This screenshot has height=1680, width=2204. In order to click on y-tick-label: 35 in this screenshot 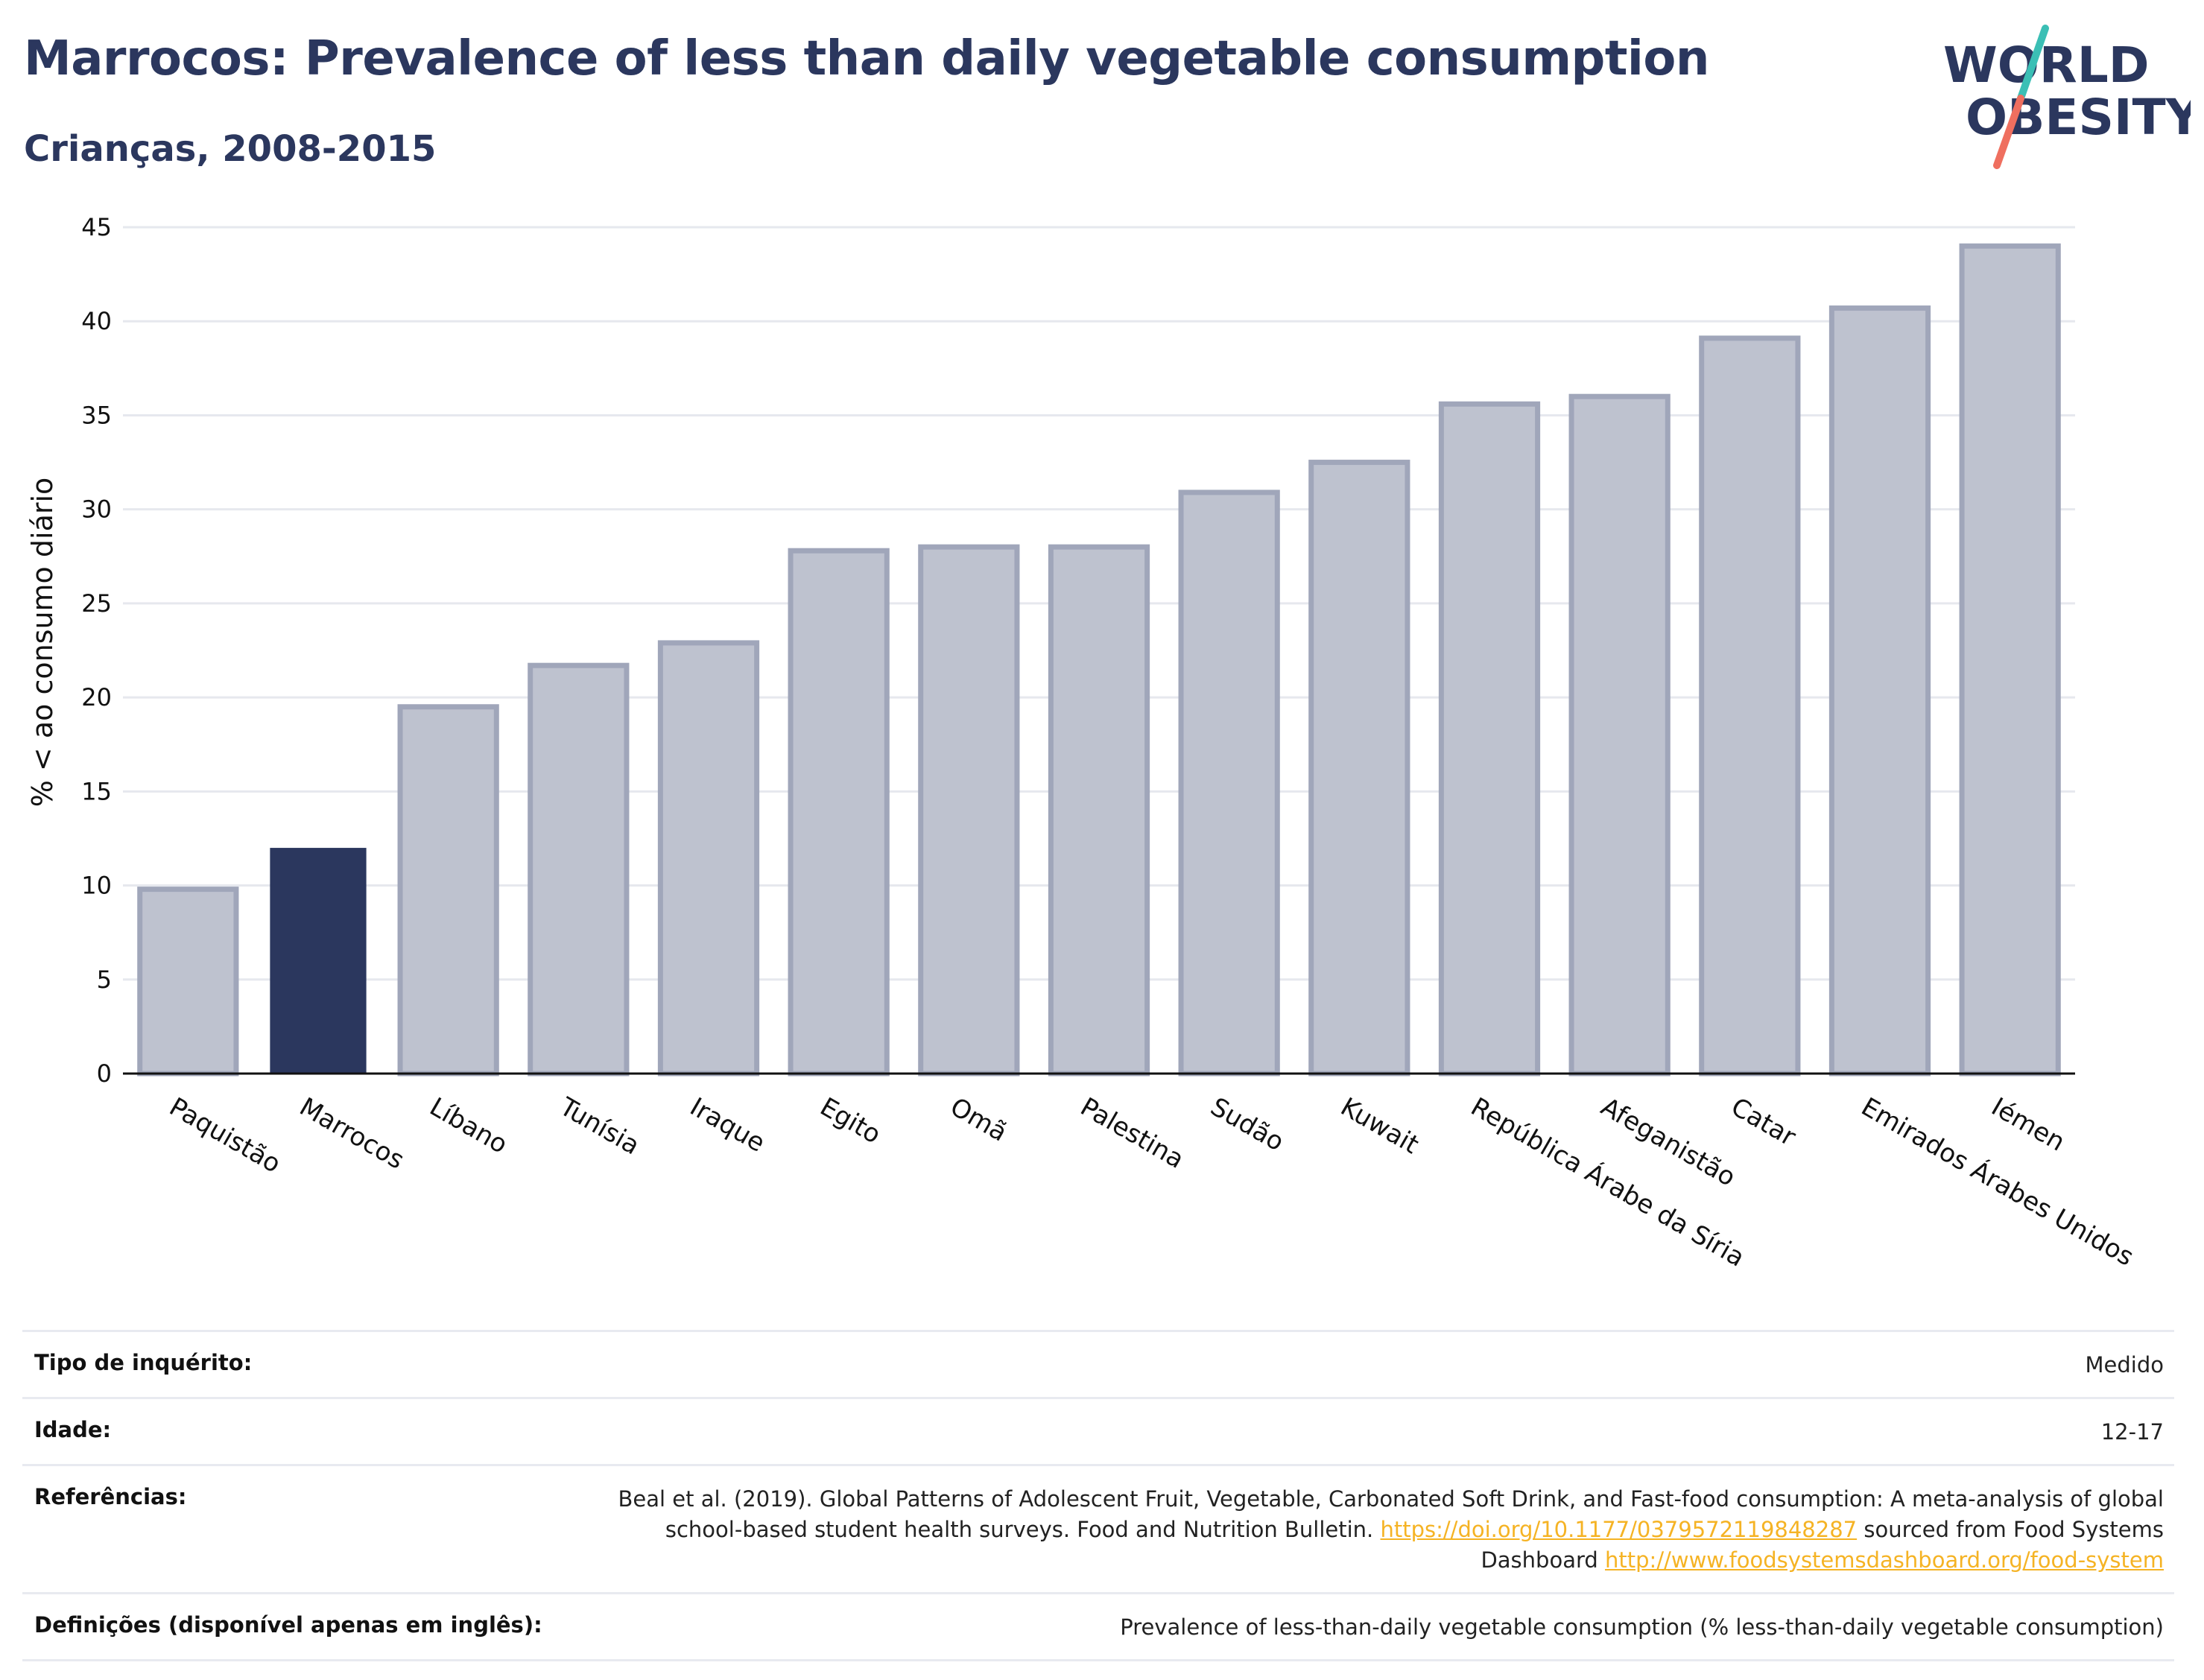, I will do `click(97, 415)`.